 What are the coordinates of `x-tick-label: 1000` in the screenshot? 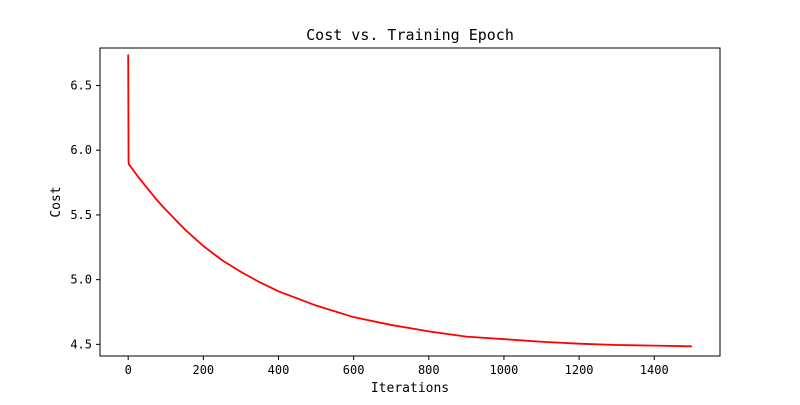 It's located at (503, 370).